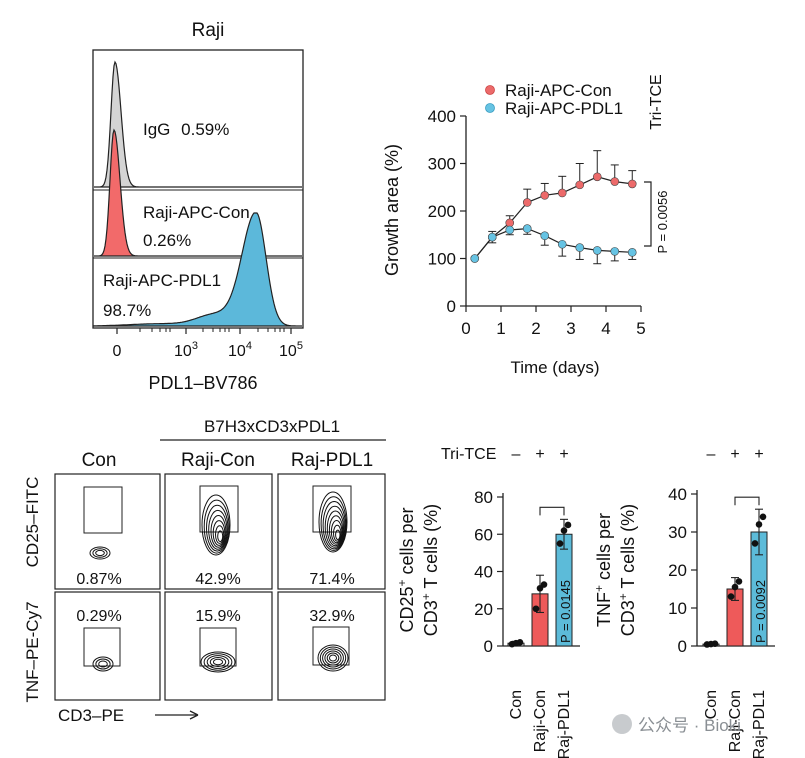 The height and width of the screenshot is (758, 805). Describe the element at coordinates (627, 570) in the screenshot. I see `bar-tnf-y-label-line2: CD3+ T cells (%)` at that location.